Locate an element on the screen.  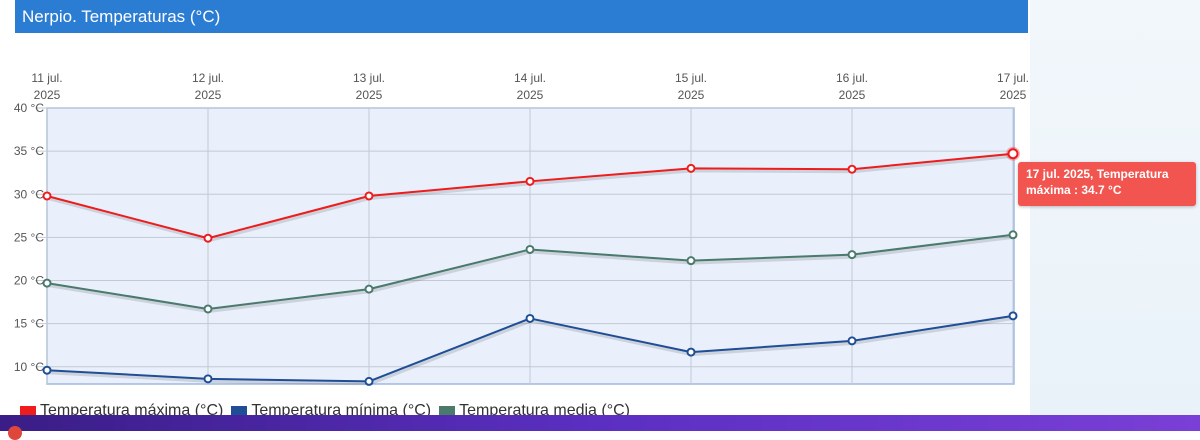
y-axis-labels: 40 °C 35 °C 30 °C 25 °C 20 °C 15 °C 10 °C is located at coordinates (29, 237).